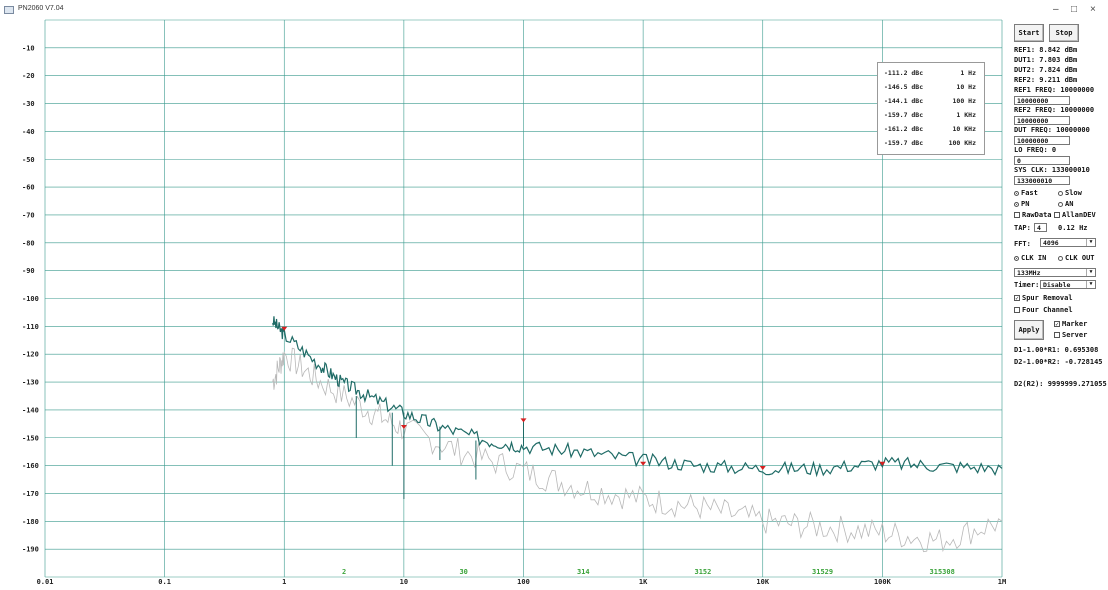 The width and height of the screenshot is (1108, 590). Describe the element at coordinates (1073, 228) in the screenshot. I see `tap-hz: 0.12 Hz` at that location.